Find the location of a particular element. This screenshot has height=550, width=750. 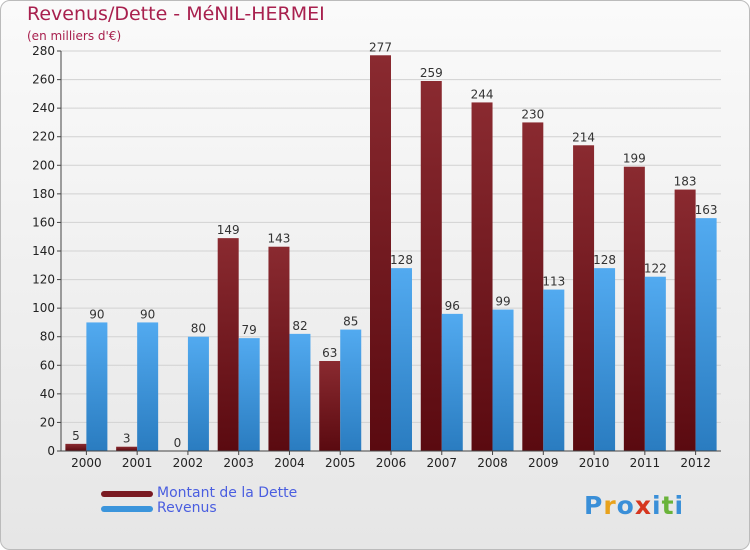

x-tick-label: 2001 is located at coordinates (137, 463).